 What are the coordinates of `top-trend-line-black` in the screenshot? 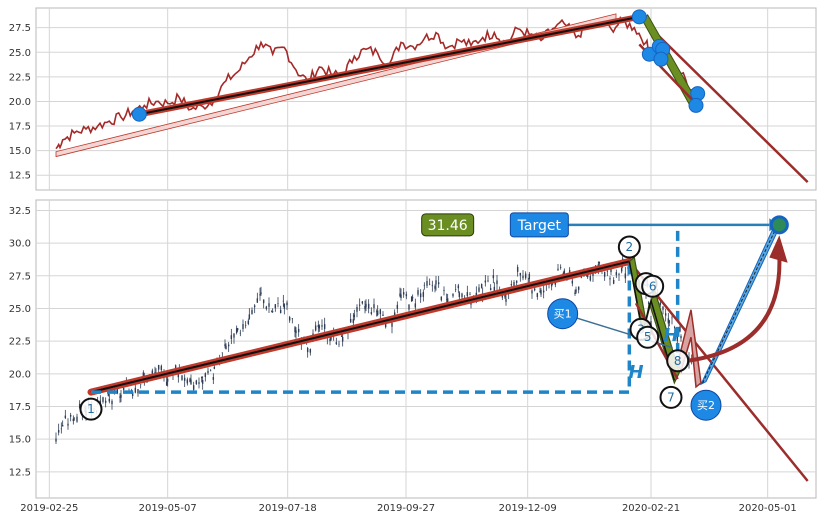 It's located at (389, 65).